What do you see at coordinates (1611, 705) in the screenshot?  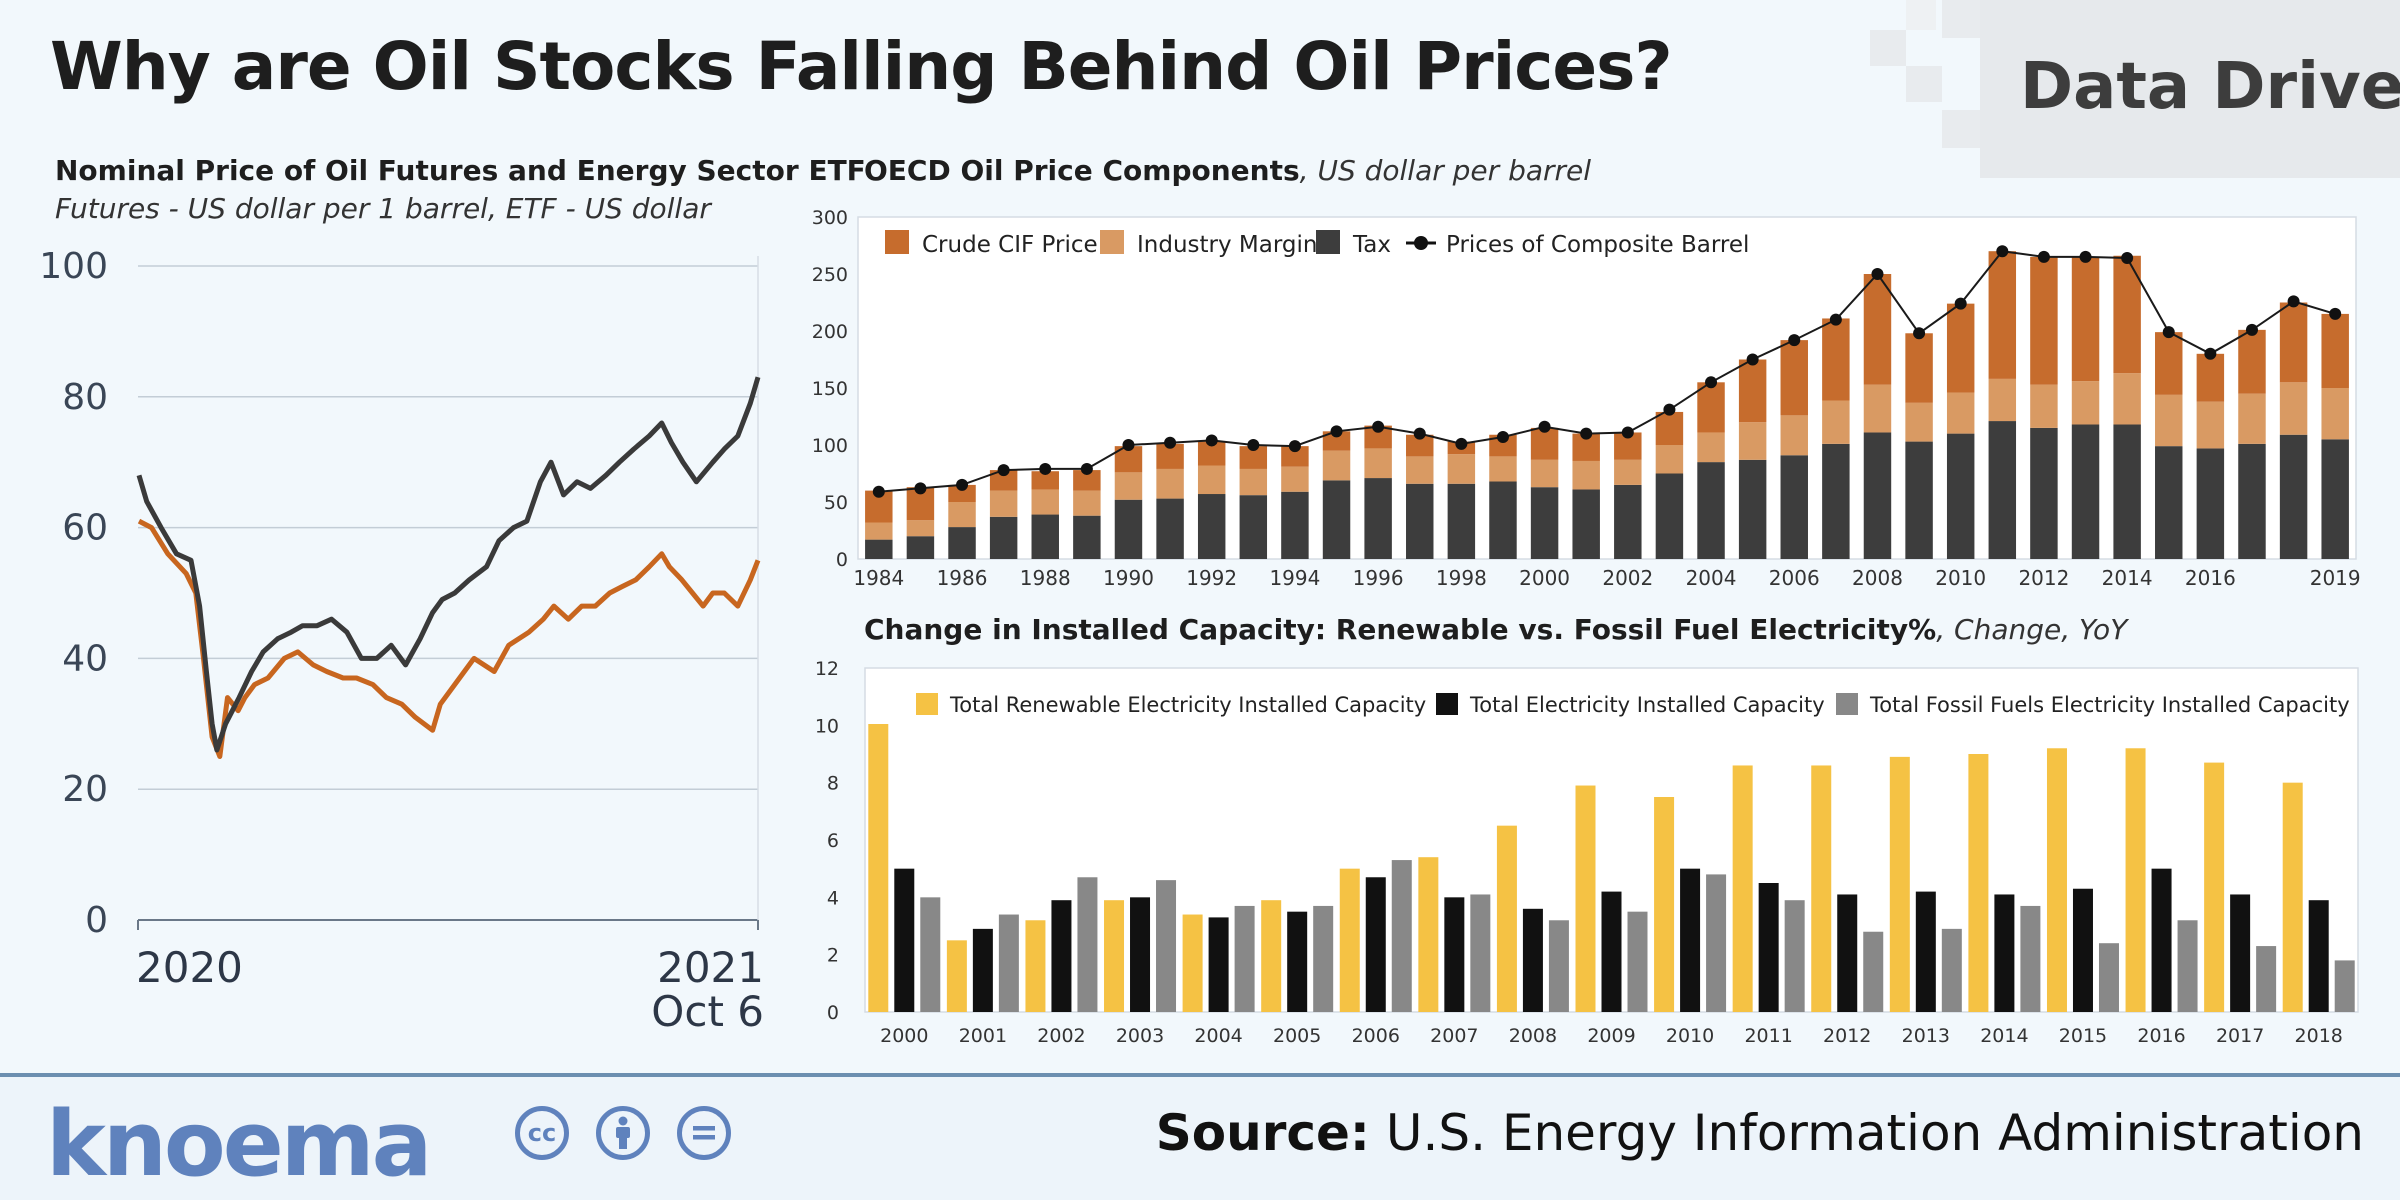 I see `legend-bg` at bounding box center [1611, 705].